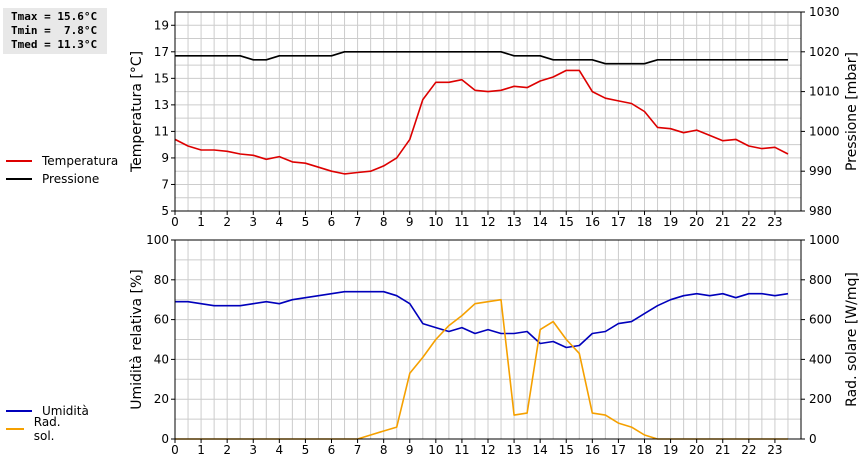  What do you see at coordinates (852, 339) in the screenshot?
I see `chart2-ylabel-right: Rad. solare [W/mq]` at bounding box center [852, 339].